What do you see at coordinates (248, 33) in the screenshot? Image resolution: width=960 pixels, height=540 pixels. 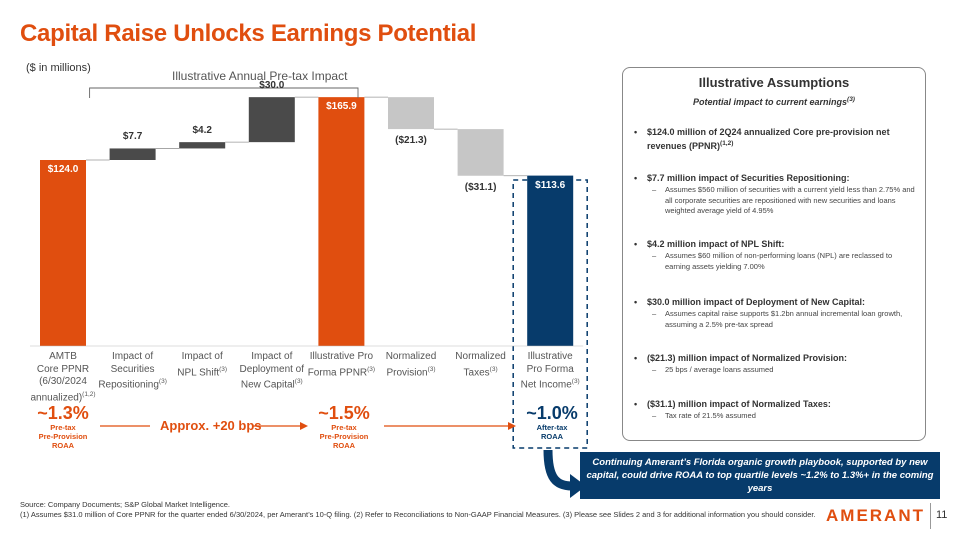 I see `page-title: Capital Raise Unlocks Earnings Potential` at bounding box center [248, 33].